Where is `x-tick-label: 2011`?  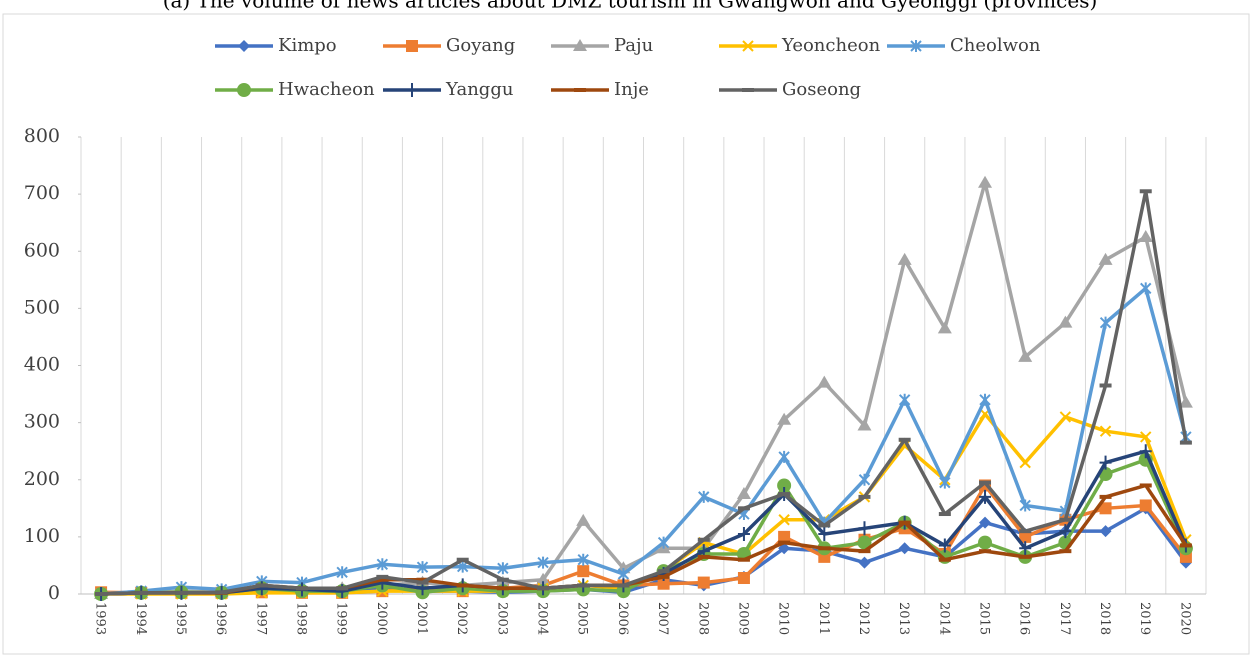
x-tick-label: 2011 is located at coordinates (823, 618).